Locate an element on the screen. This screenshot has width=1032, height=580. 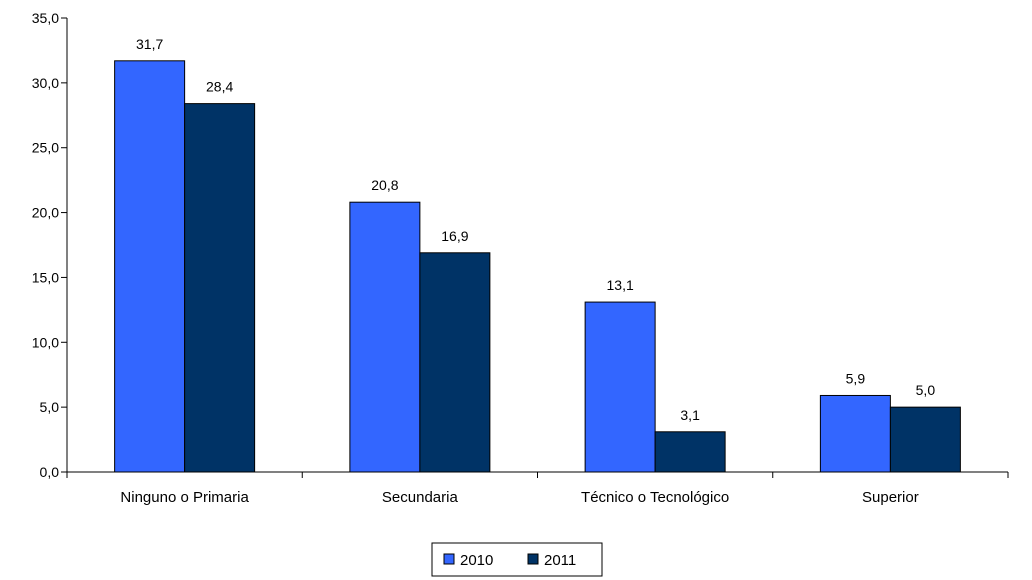
data-label: 13,1 is located at coordinates (620, 285).